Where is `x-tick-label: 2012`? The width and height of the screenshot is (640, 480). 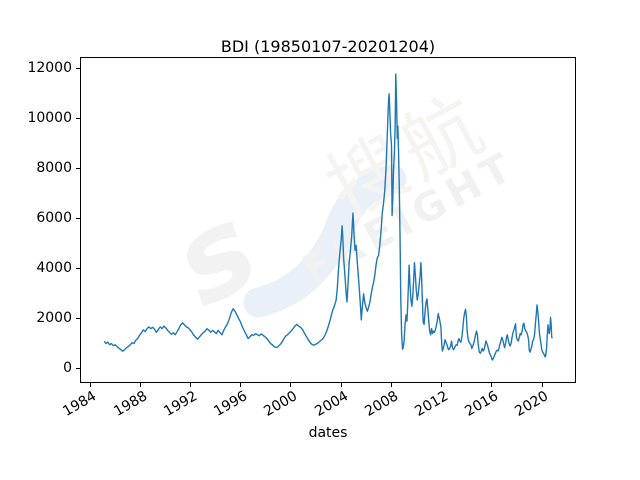 x-tick-label: 2012 is located at coordinates (432, 404).